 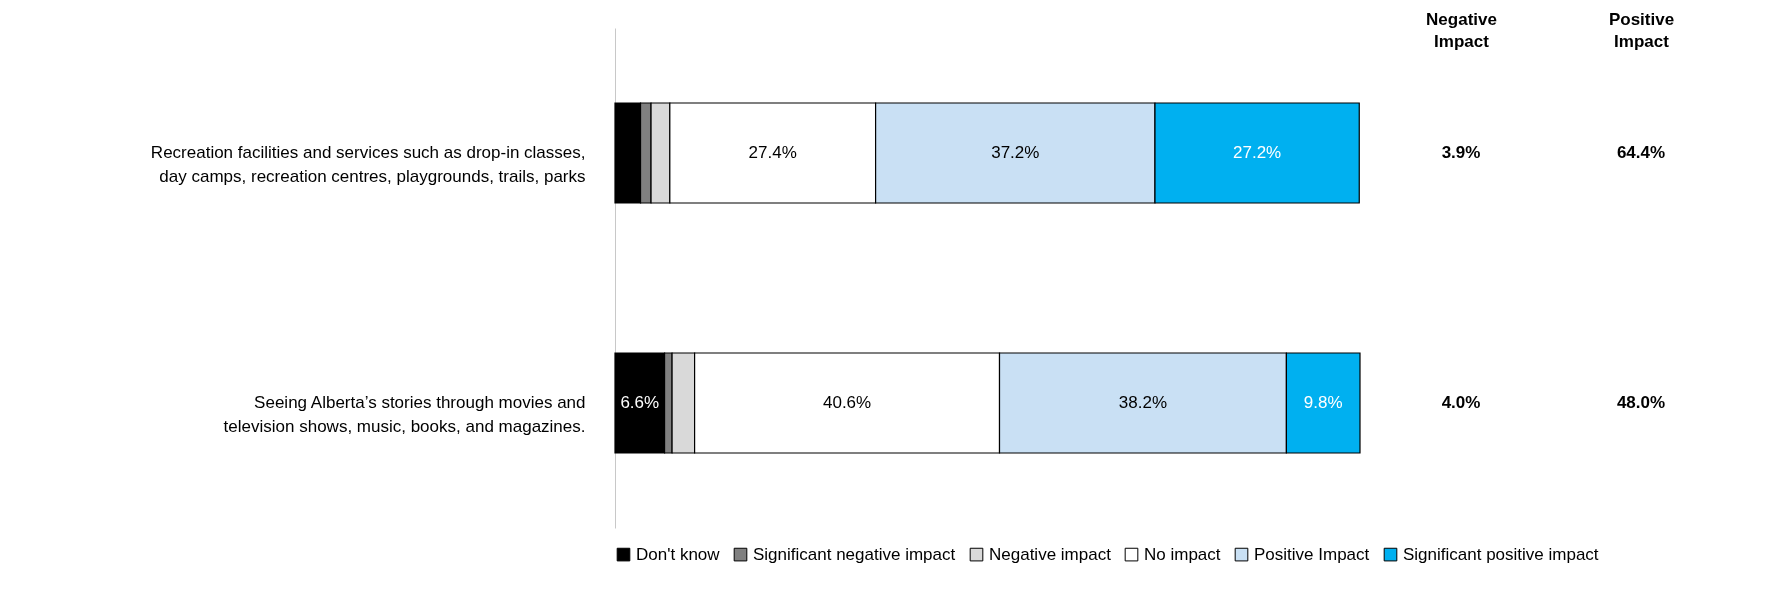 I want to click on text: Positive Impact, so click(x=1641, y=30).